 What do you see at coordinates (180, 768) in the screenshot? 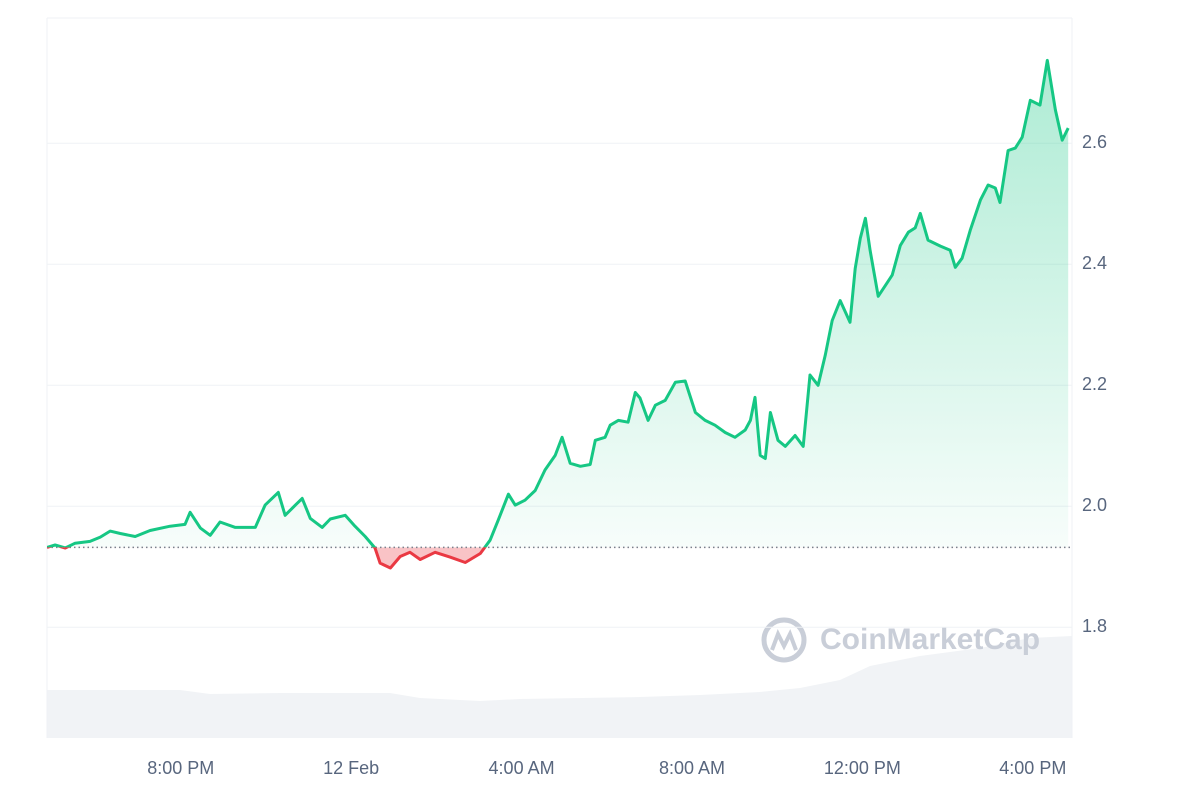
I see `x-tick-label: 8:00 PM` at bounding box center [180, 768].